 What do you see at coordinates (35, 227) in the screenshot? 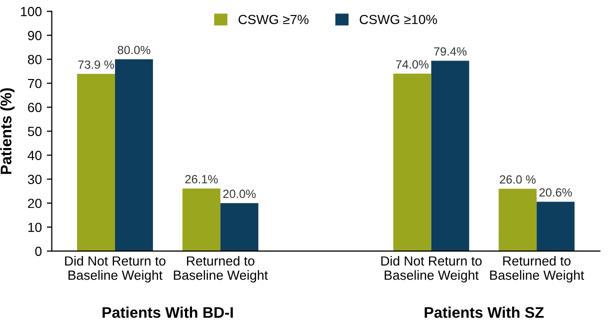
I see `y-tick-label: 10` at bounding box center [35, 227].